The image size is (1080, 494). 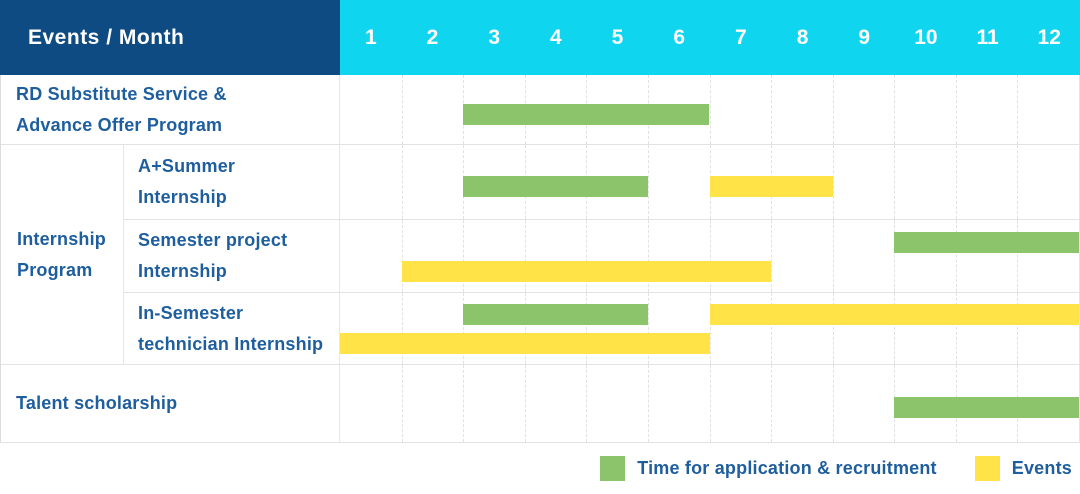 What do you see at coordinates (170, 37) in the screenshot?
I see `events-month-header: Events / Month` at bounding box center [170, 37].